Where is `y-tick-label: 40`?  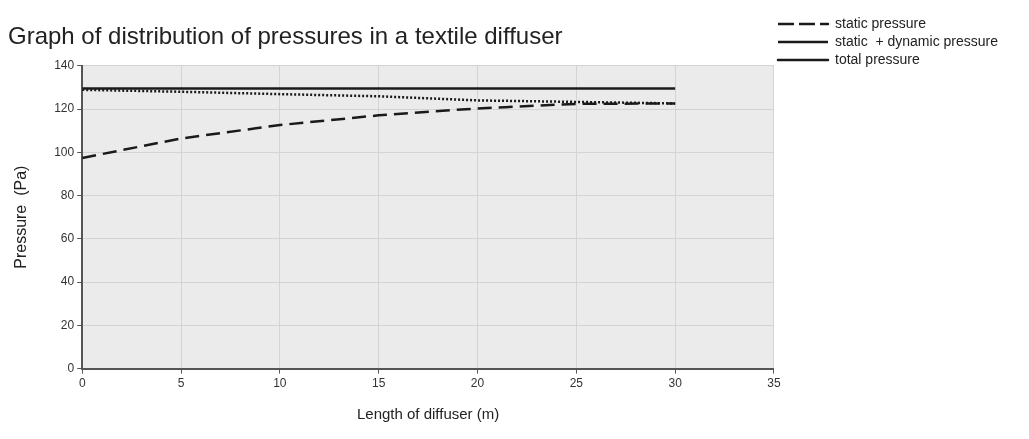 y-tick-label: 40 is located at coordinates (67, 281).